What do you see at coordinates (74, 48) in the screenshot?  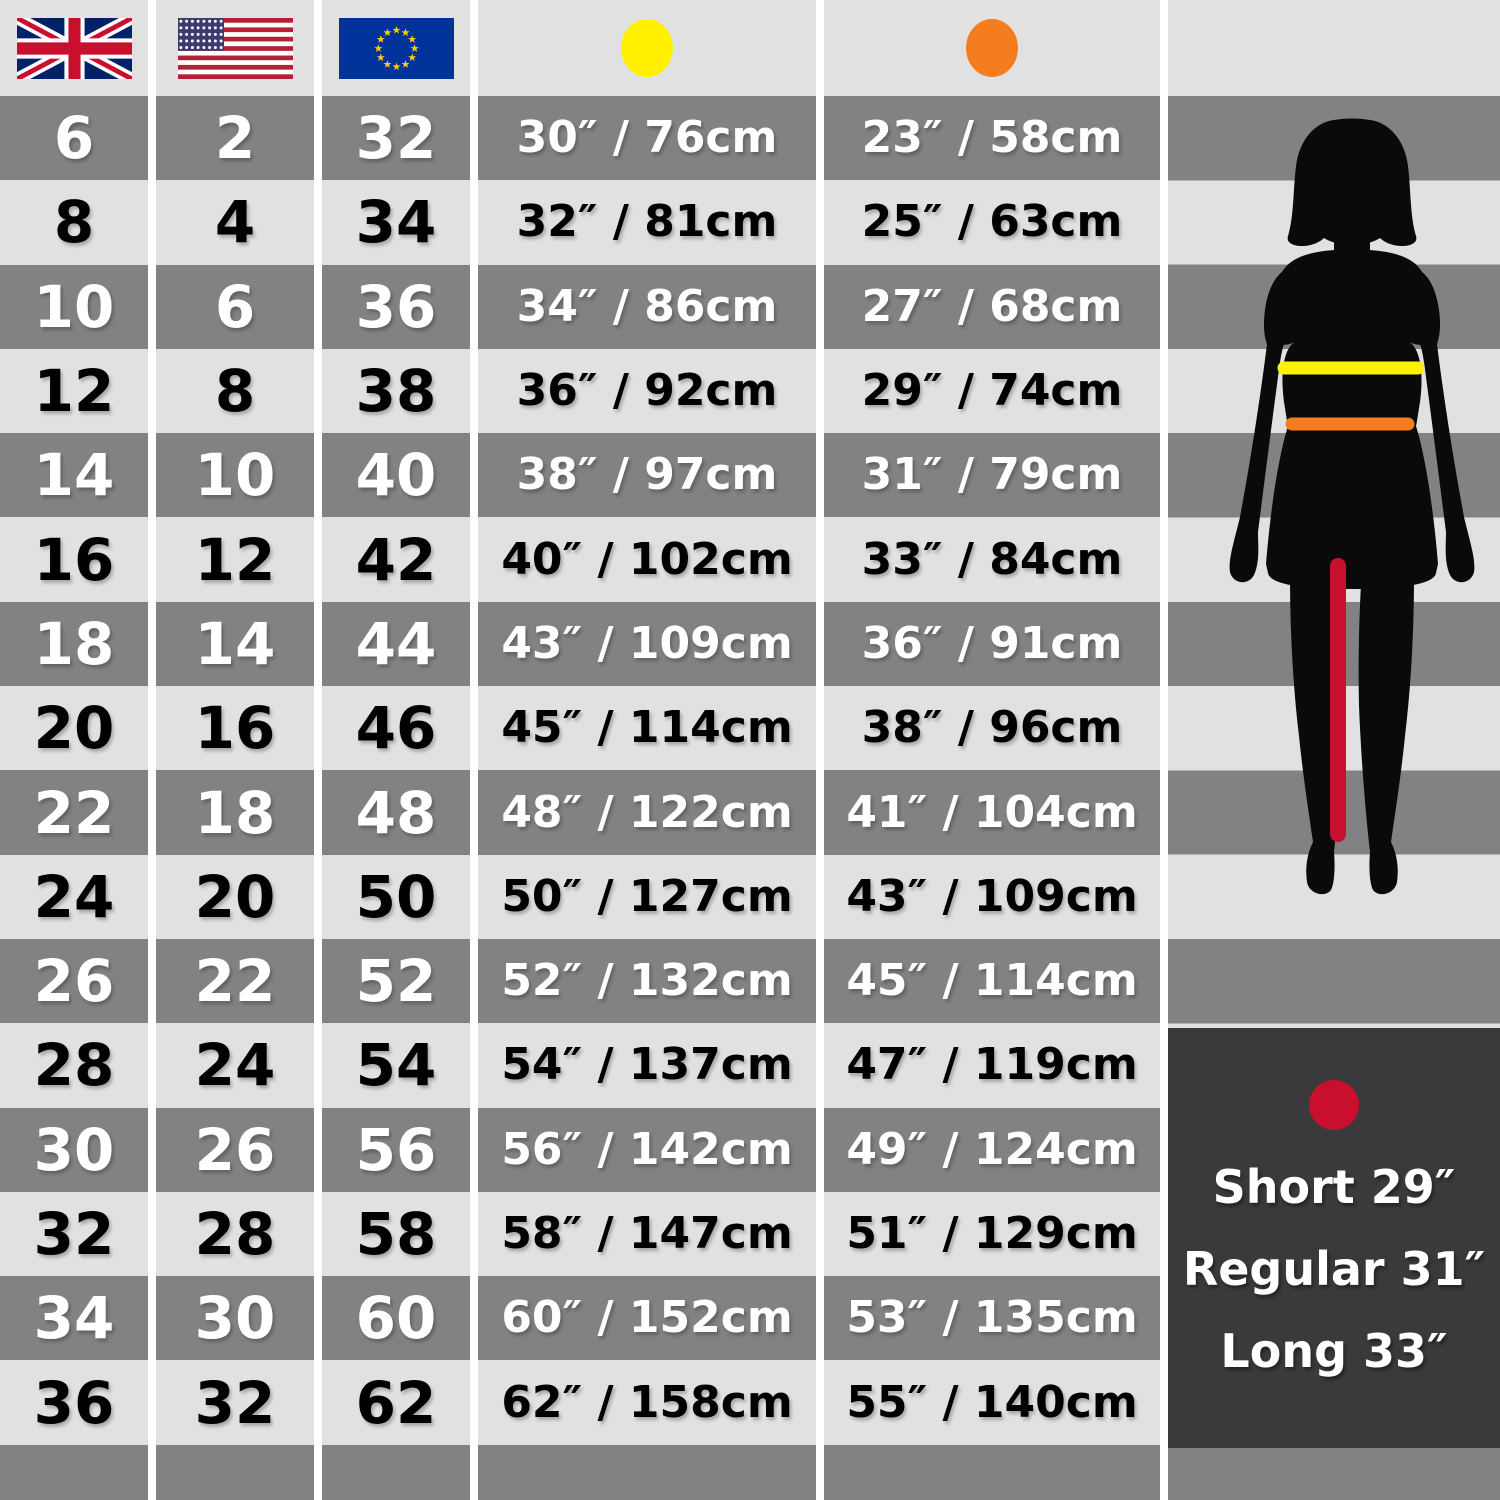 I see `uk-flag-icon` at bounding box center [74, 48].